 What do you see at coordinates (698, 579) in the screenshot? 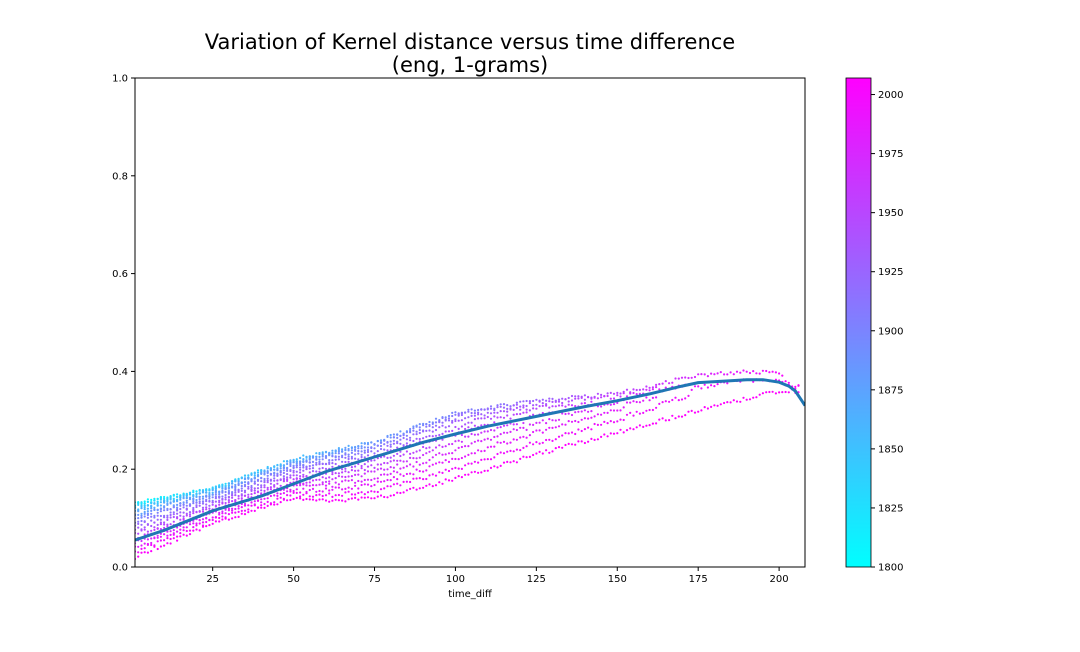
I see `x-tick-label: 175` at bounding box center [698, 579].